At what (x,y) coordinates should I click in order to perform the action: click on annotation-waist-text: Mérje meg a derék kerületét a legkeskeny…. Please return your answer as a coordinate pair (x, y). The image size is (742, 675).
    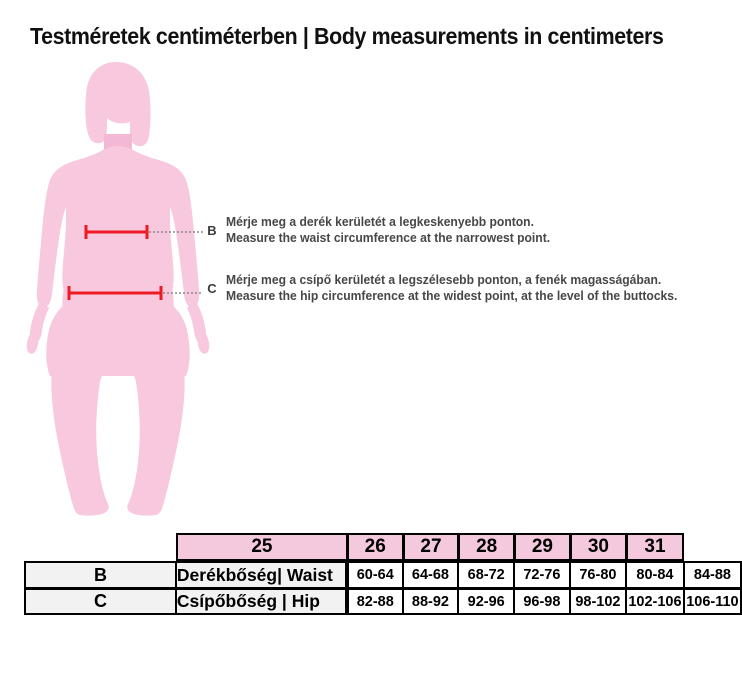
    Looking at the image, I should click on (388, 230).